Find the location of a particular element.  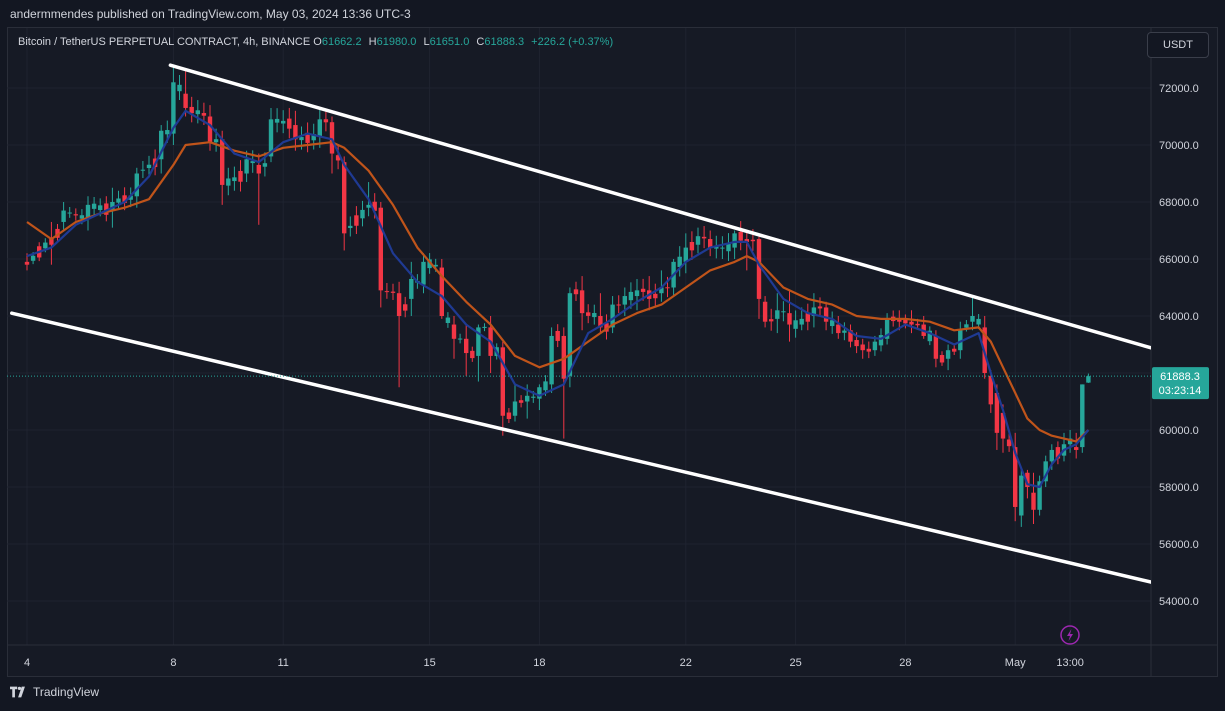

close-label: C is located at coordinates (480, 42).